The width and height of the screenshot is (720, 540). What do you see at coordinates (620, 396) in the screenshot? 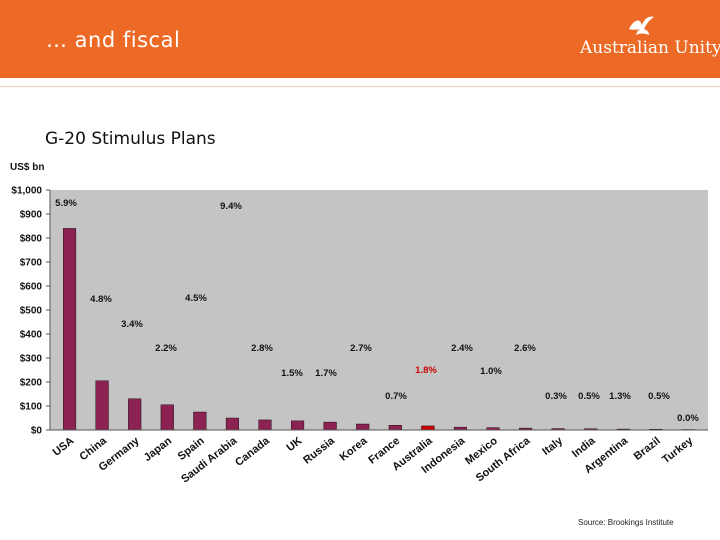
I see `pct-of-gdp-label: 1.3%` at bounding box center [620, 396].